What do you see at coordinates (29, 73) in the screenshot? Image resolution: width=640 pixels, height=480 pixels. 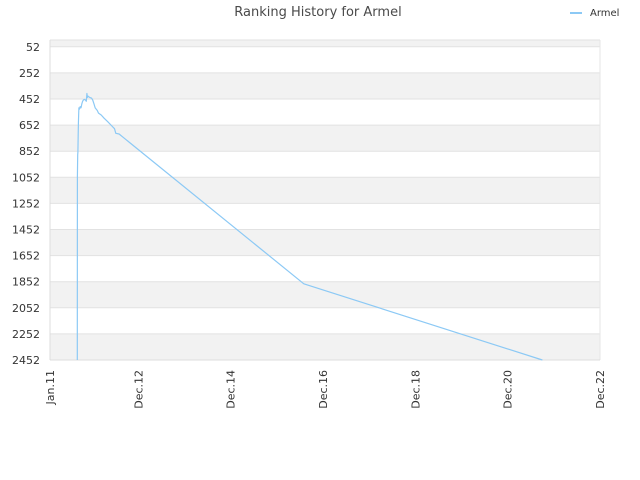 I see `y-tick-label: 252` at bounding box center [29, 73].